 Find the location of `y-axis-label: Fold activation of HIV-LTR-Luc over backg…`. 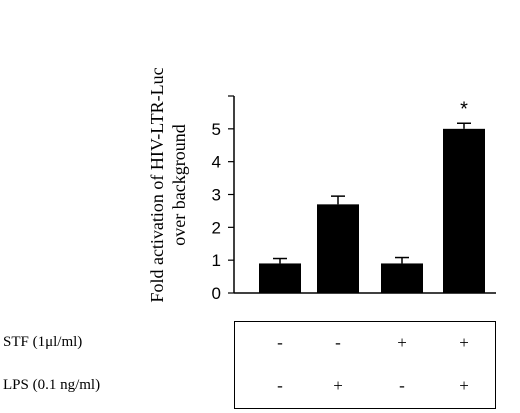

y-axis-label: Fold activation of HIV-LTR-Luc over backg… is located at coordinates (168, 184).